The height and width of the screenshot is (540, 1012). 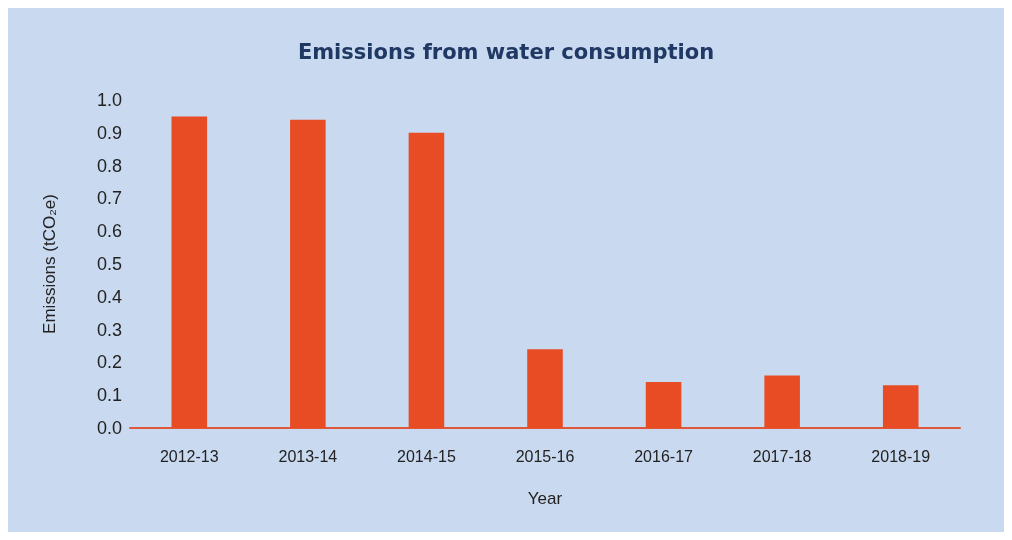 I want to click on x-tick-label: 2014-15, so click(x=426, y=456).